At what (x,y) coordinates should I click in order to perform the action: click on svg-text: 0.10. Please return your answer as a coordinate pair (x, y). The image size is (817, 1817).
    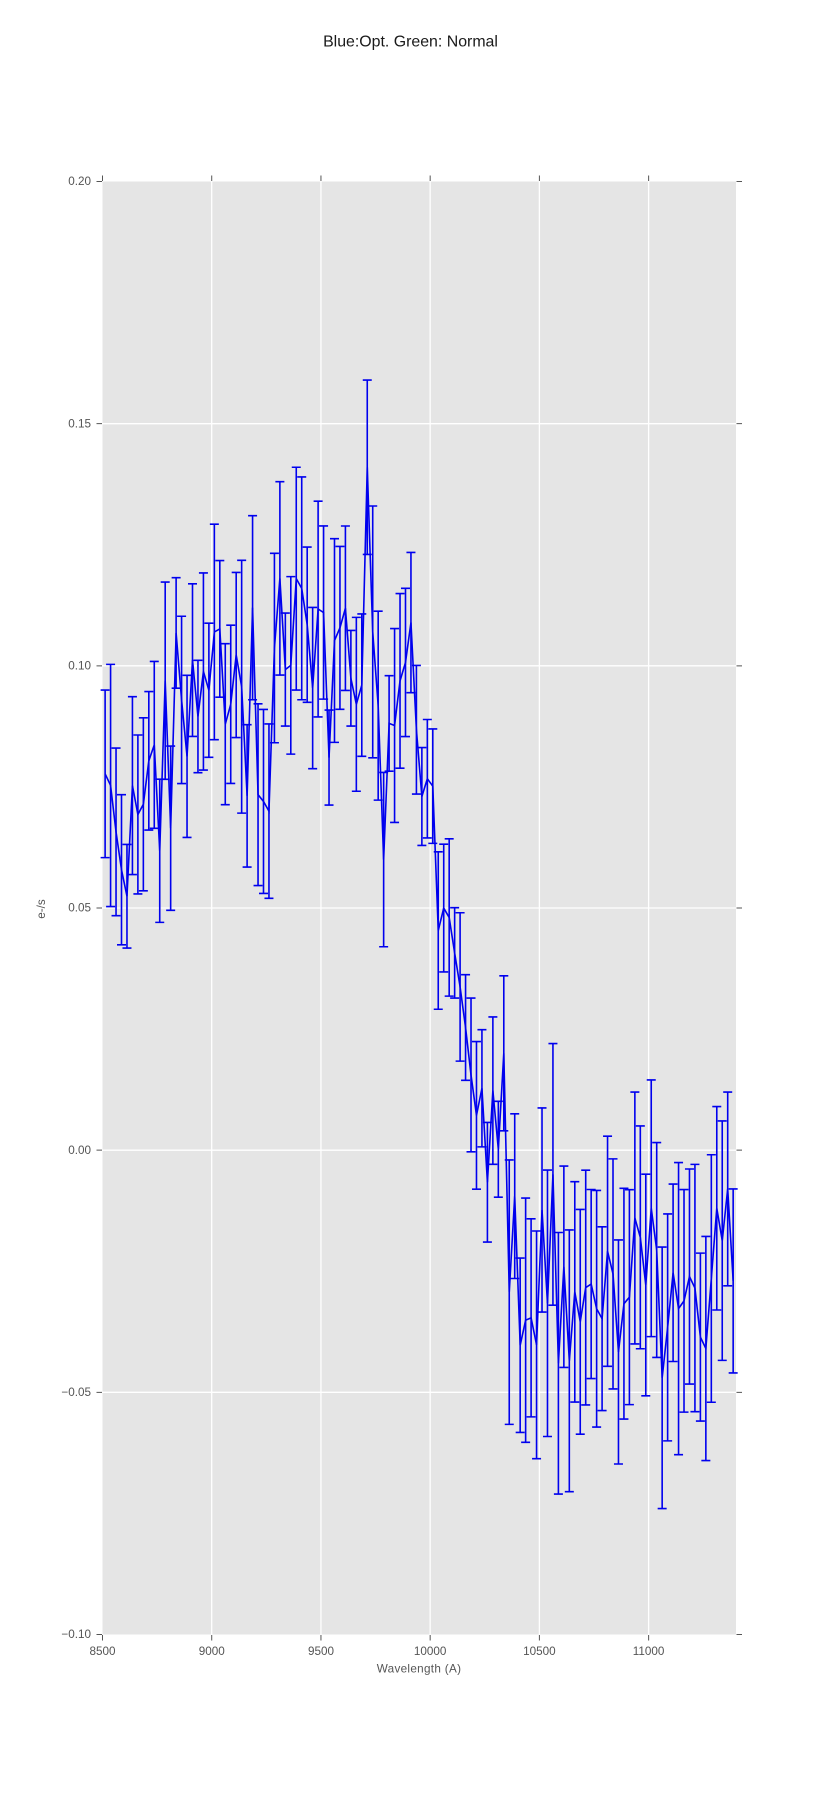
    Looking at the image, I should click on (79, 665).